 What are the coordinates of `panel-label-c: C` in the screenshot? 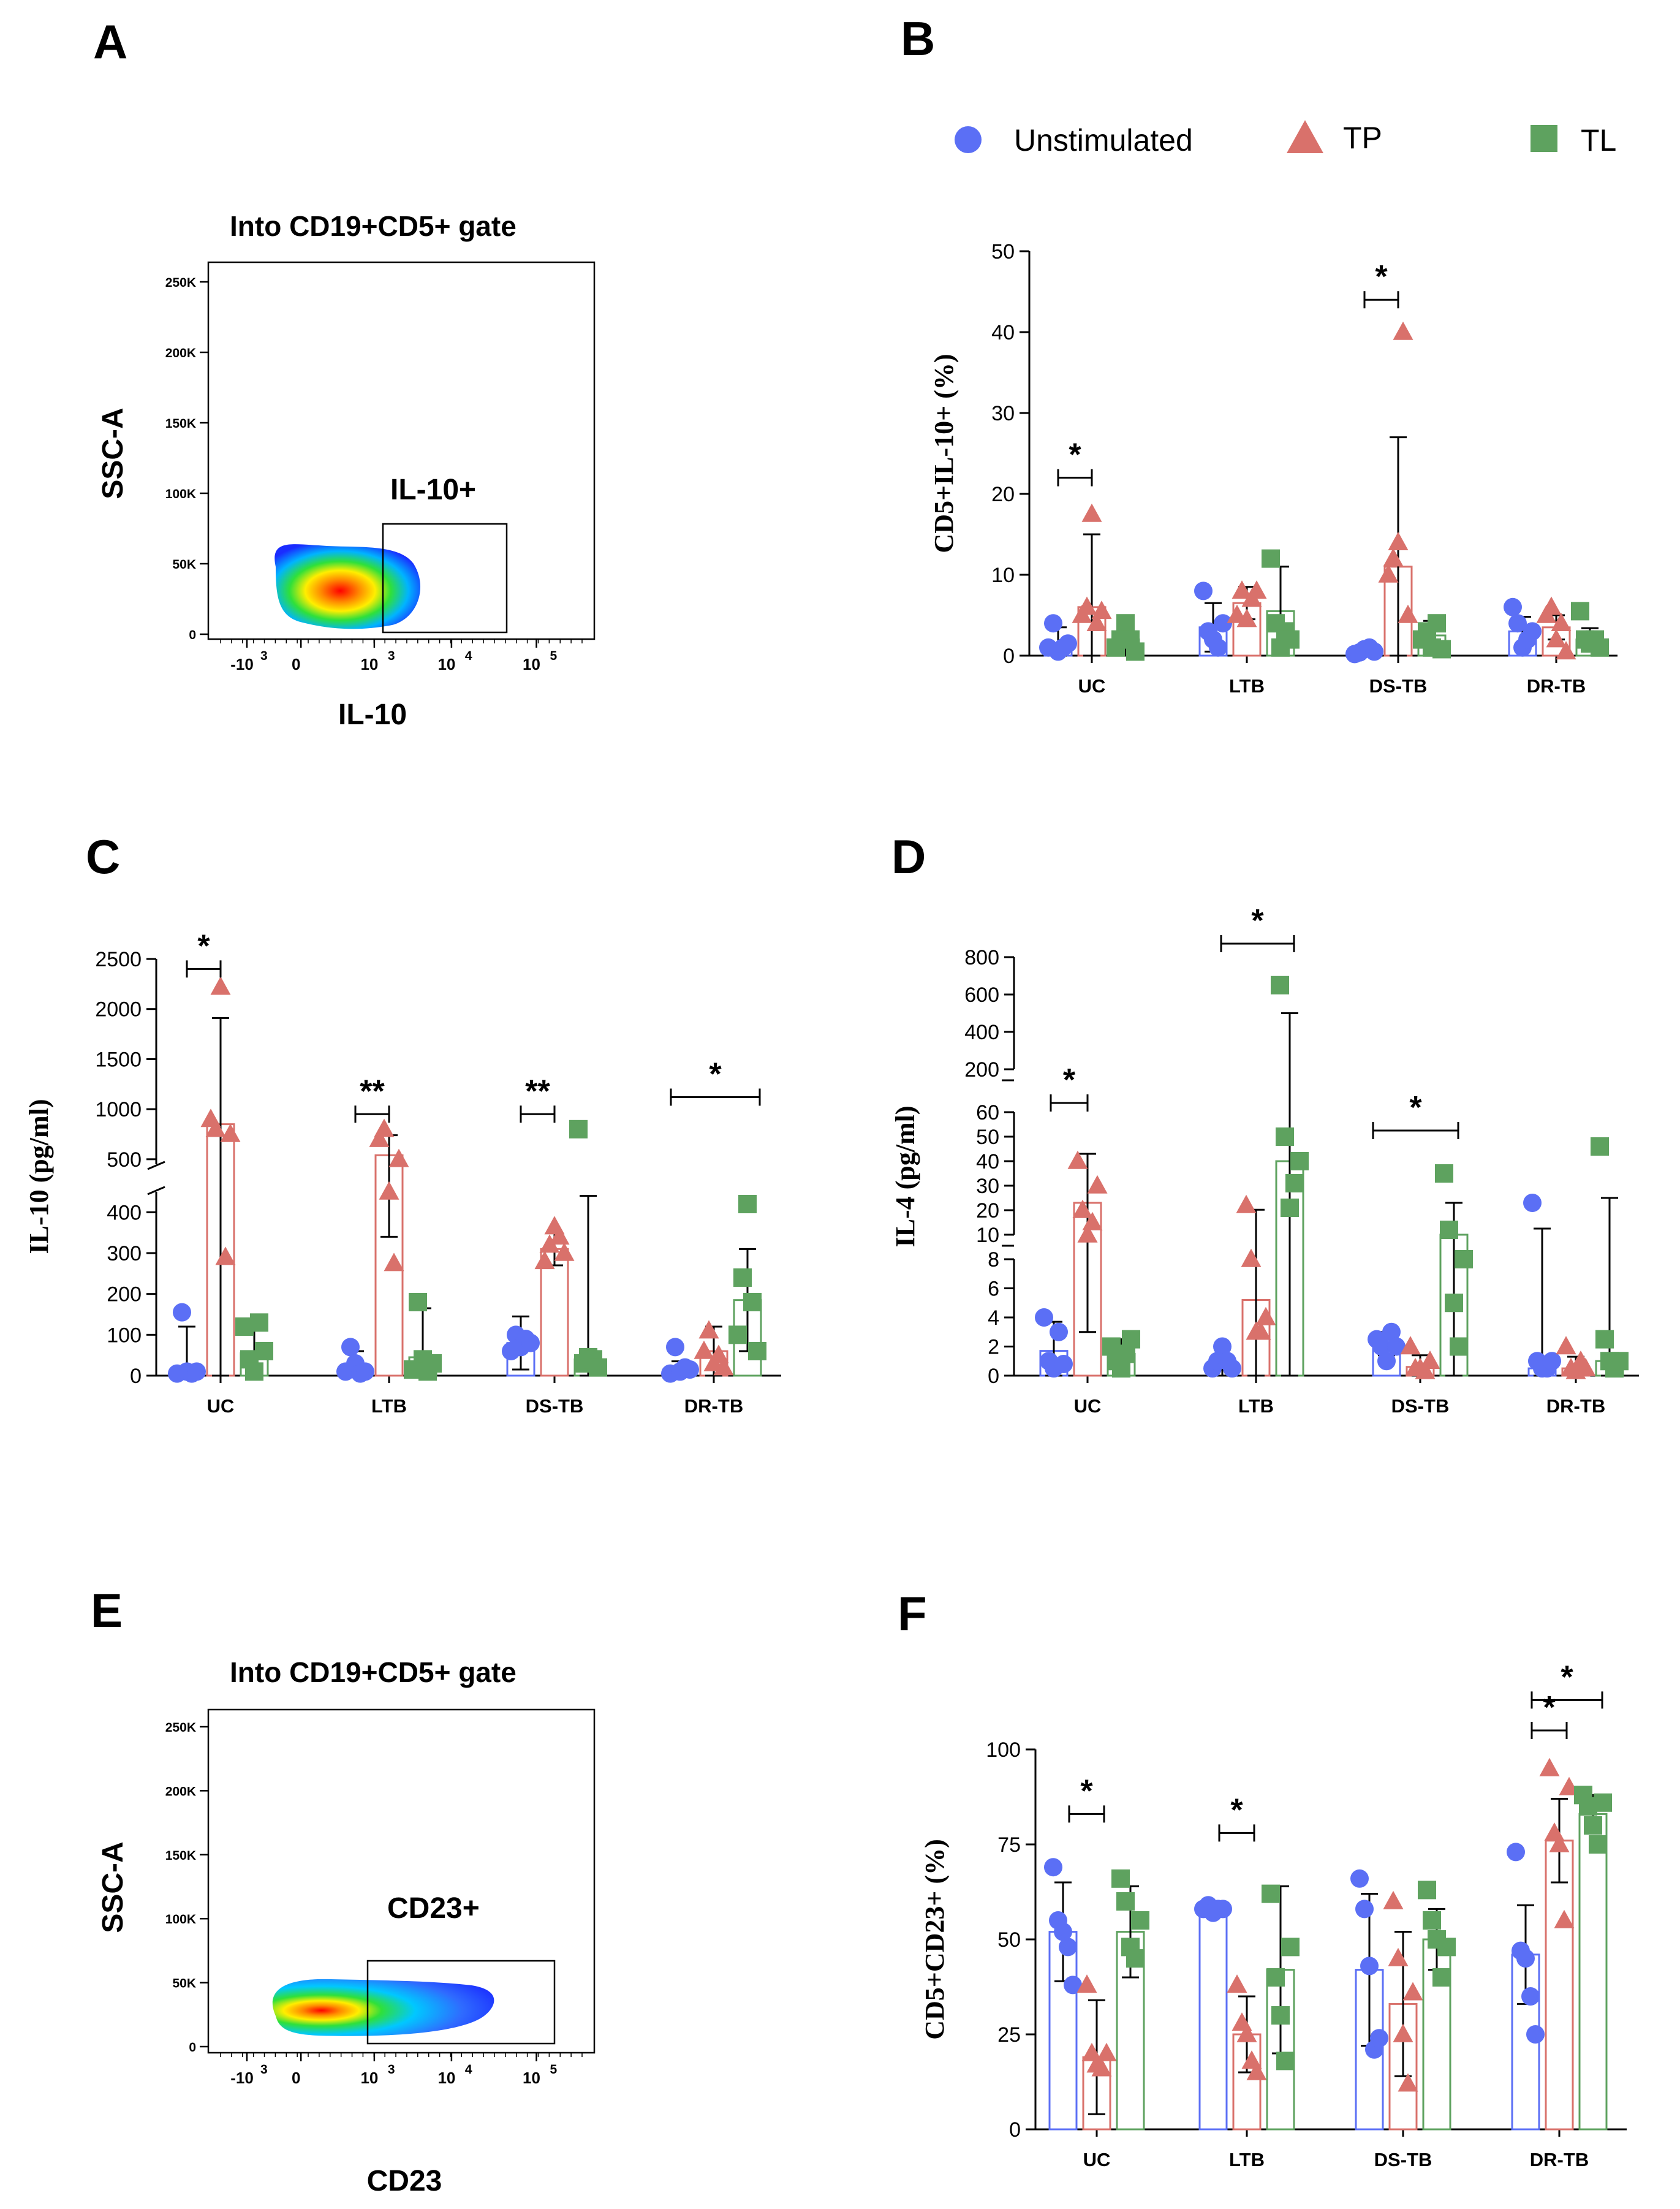 It's located at (103, 857).